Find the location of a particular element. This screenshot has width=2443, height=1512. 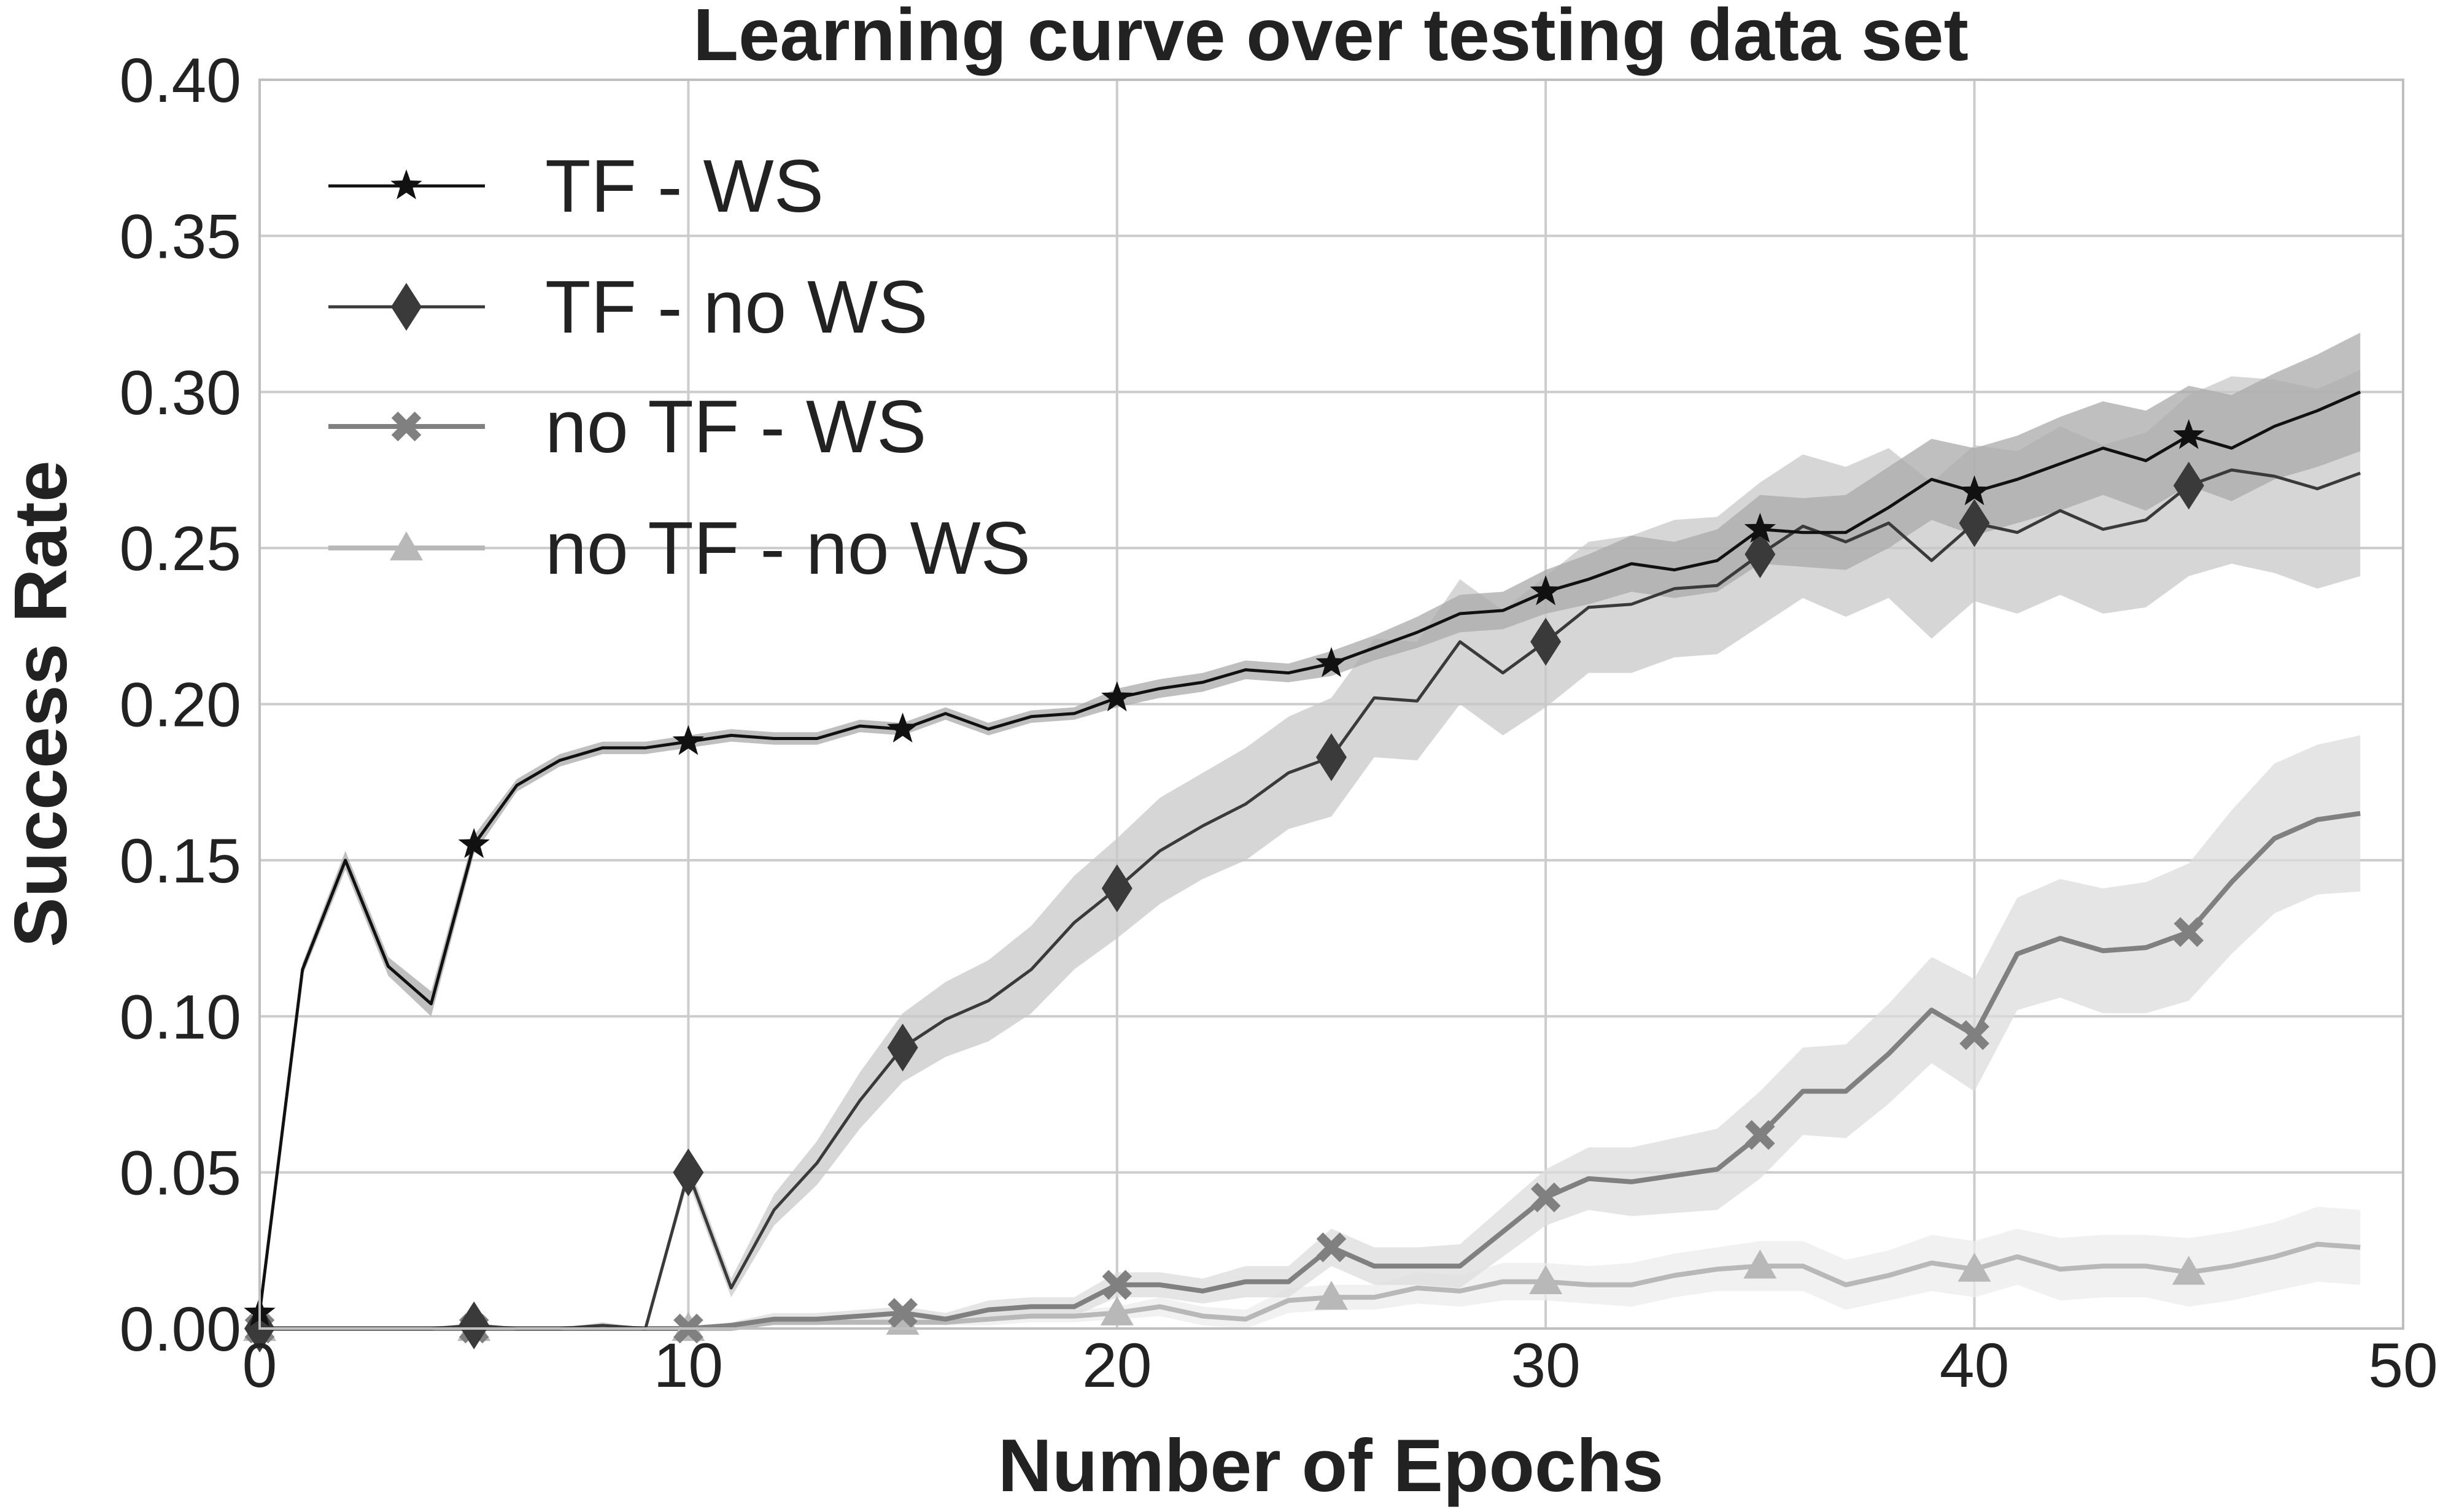

y-tick-label: 0.35 is located at coordinates (180, 236).